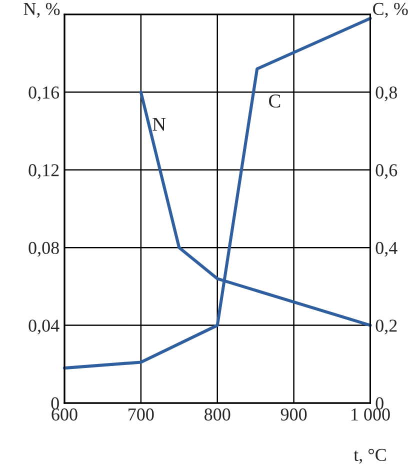  What do you see at coordinates (293, 414) in the screenshot?
I see `x-tick-label: 900` at bounding box center [293, 414].